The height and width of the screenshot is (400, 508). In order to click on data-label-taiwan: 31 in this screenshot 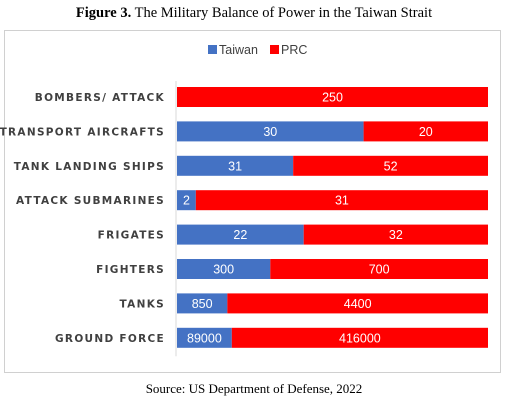, I will do `click(235, 166)`.